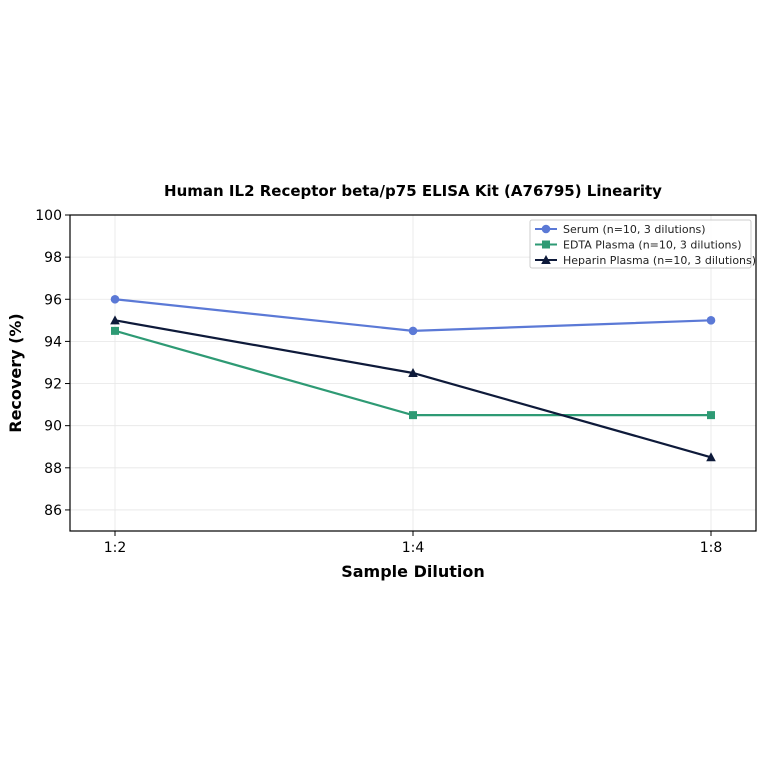  I want to click on legend-entry-label: Serum (n=10, 3 dilutions), so click(634, 229).